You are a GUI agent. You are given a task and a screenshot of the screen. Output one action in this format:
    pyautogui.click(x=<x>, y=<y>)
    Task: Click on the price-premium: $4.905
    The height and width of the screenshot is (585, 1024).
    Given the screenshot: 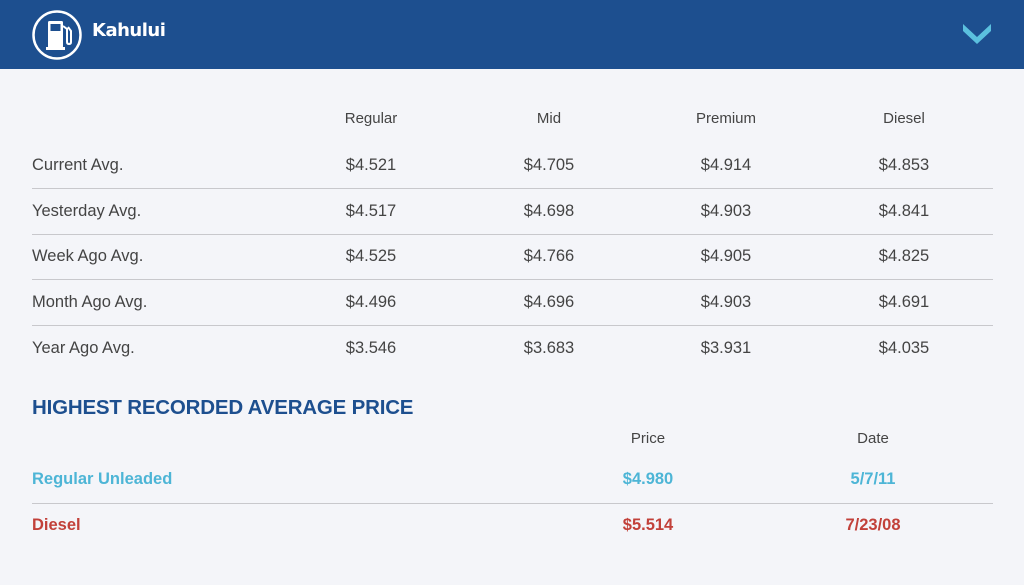 What is the action you would take?
    pyautogui.click(x=726, y=256)
    